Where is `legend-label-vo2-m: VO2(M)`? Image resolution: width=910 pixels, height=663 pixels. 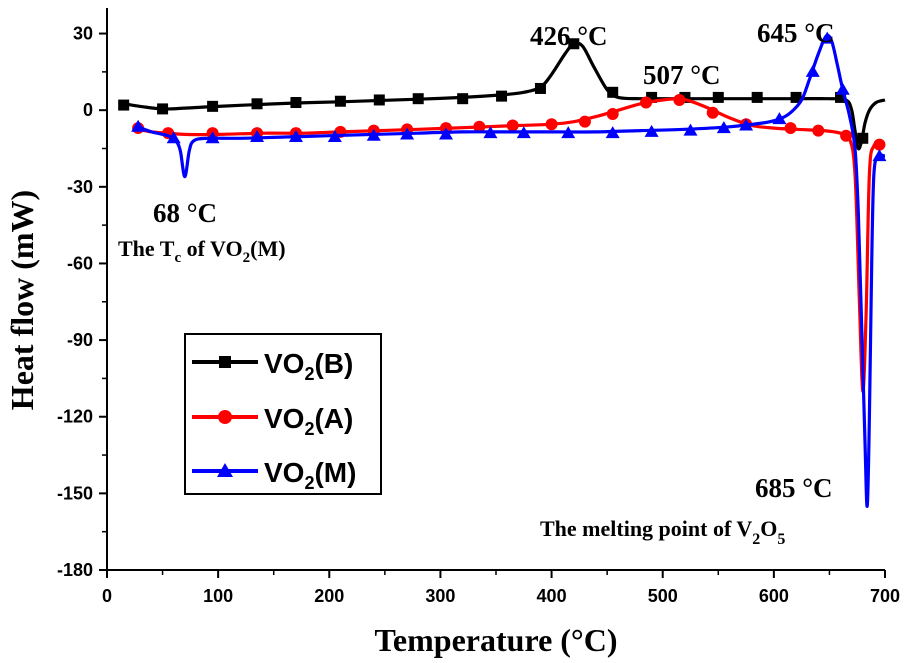 legend-label-vo2-m: VO2(M) is located at coordinates (310, 475).